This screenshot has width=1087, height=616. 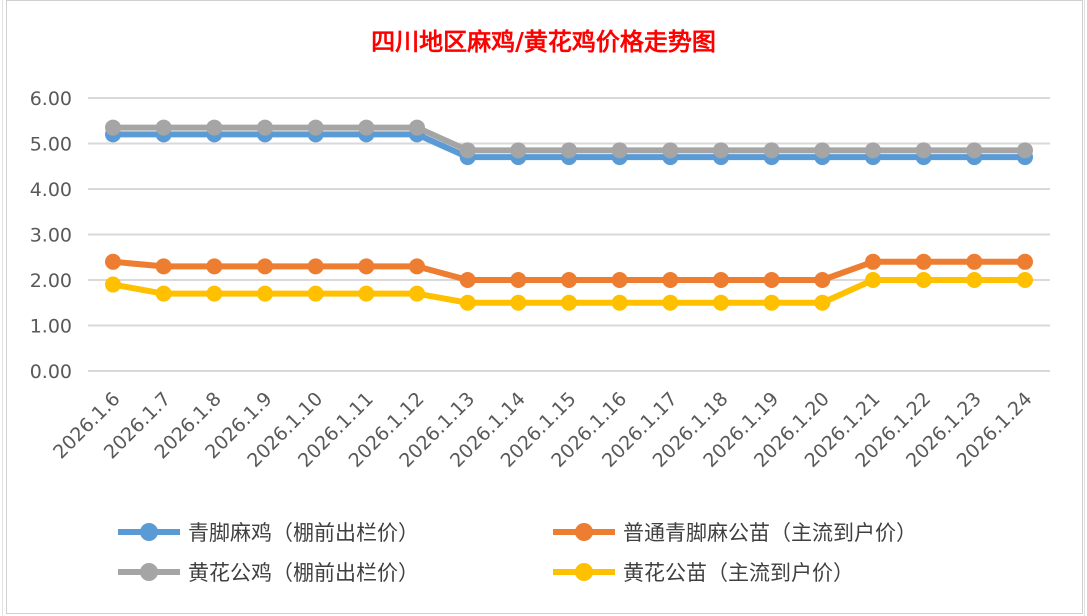 What do you see at coordinates (543, 41) in the screenshot?
I see `chart-title: 四川地区麻鸡/黄花鸡价格走势图` at bounding box center [543, 41].